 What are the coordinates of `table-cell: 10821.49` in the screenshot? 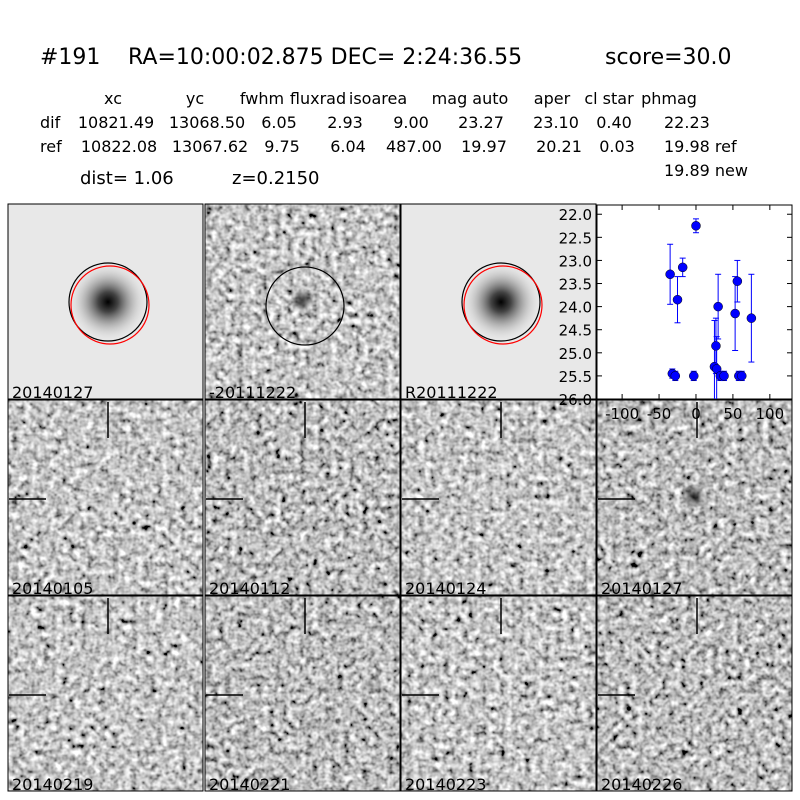 It's located at (116, 122).